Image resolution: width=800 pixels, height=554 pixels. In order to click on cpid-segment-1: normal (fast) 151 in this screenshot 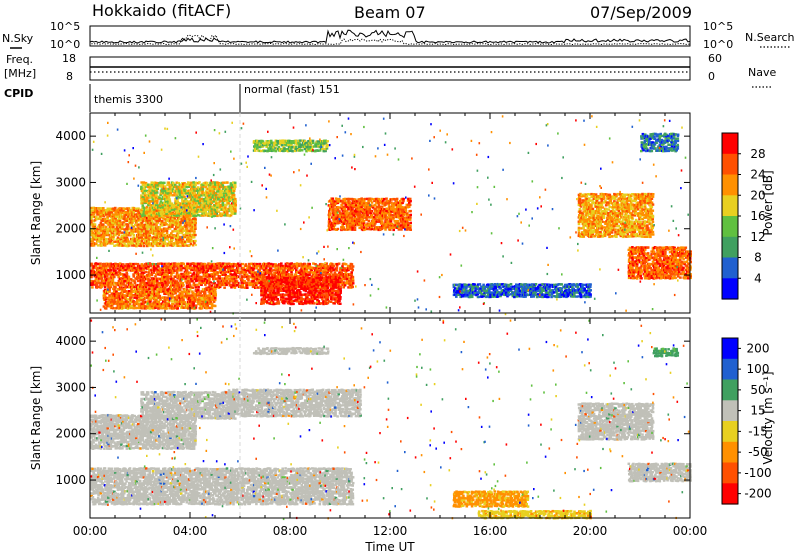, I will do `click(292, 89)`.